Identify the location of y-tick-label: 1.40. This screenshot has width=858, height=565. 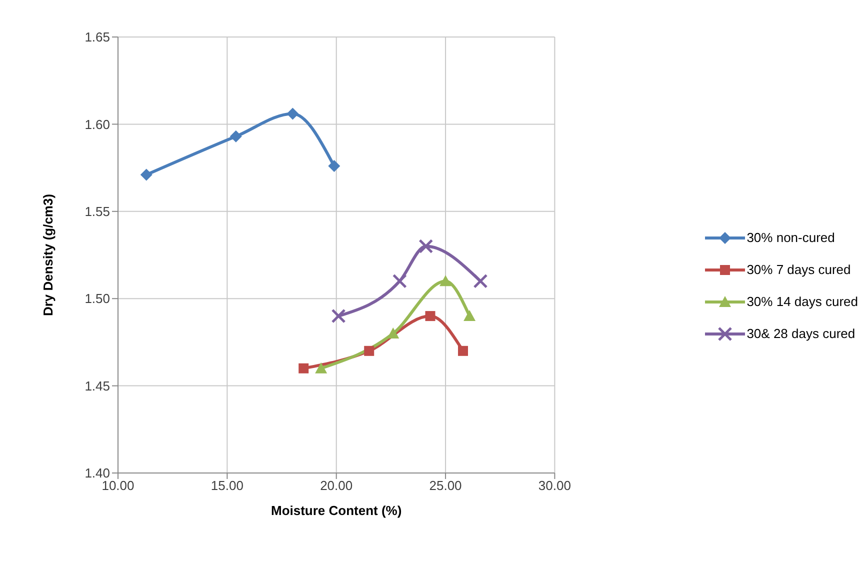
(97, 473).